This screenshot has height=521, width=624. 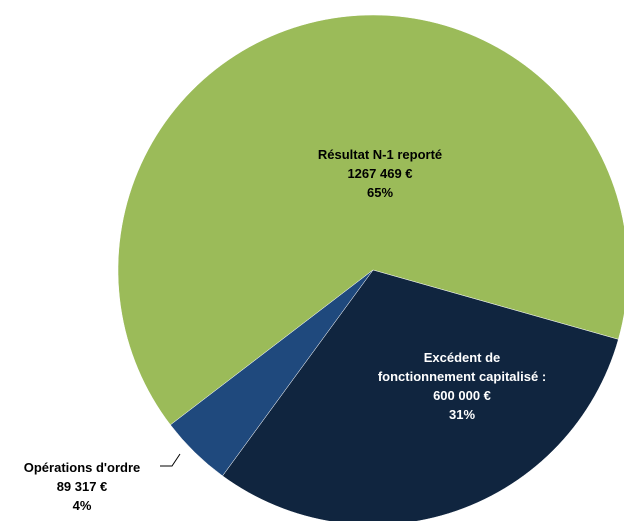 I want to click on pie-slice, so click(x=272, y=373).